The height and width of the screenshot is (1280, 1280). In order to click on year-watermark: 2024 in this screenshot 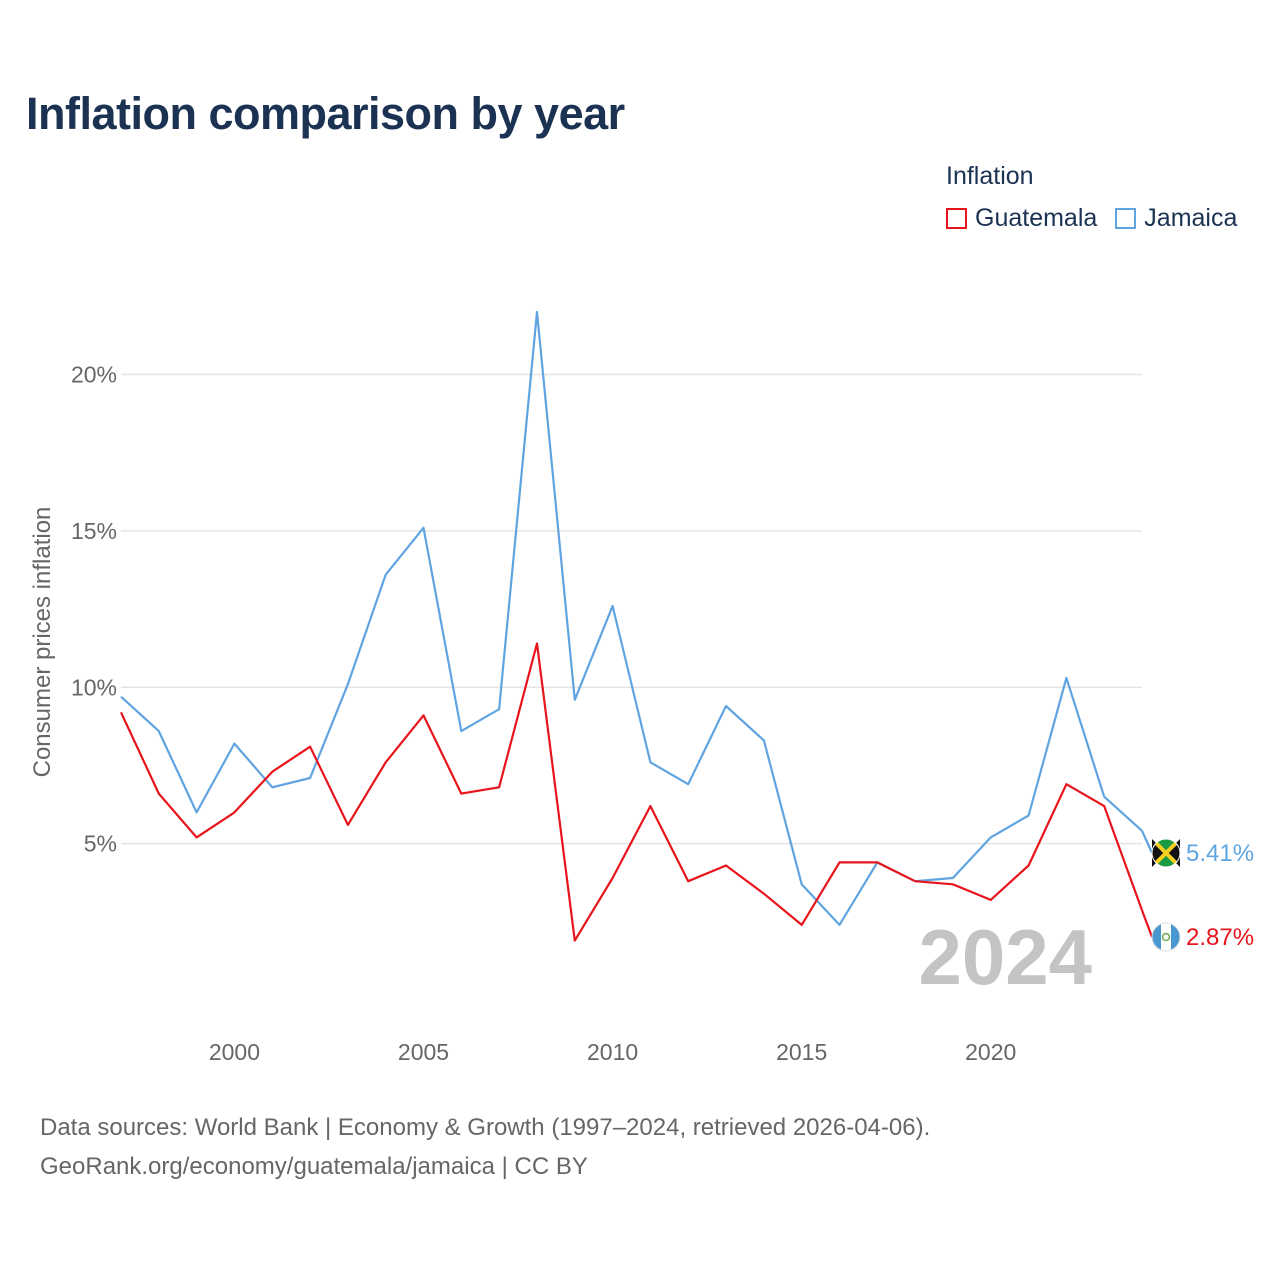, I will do `click(1005, 957)`.